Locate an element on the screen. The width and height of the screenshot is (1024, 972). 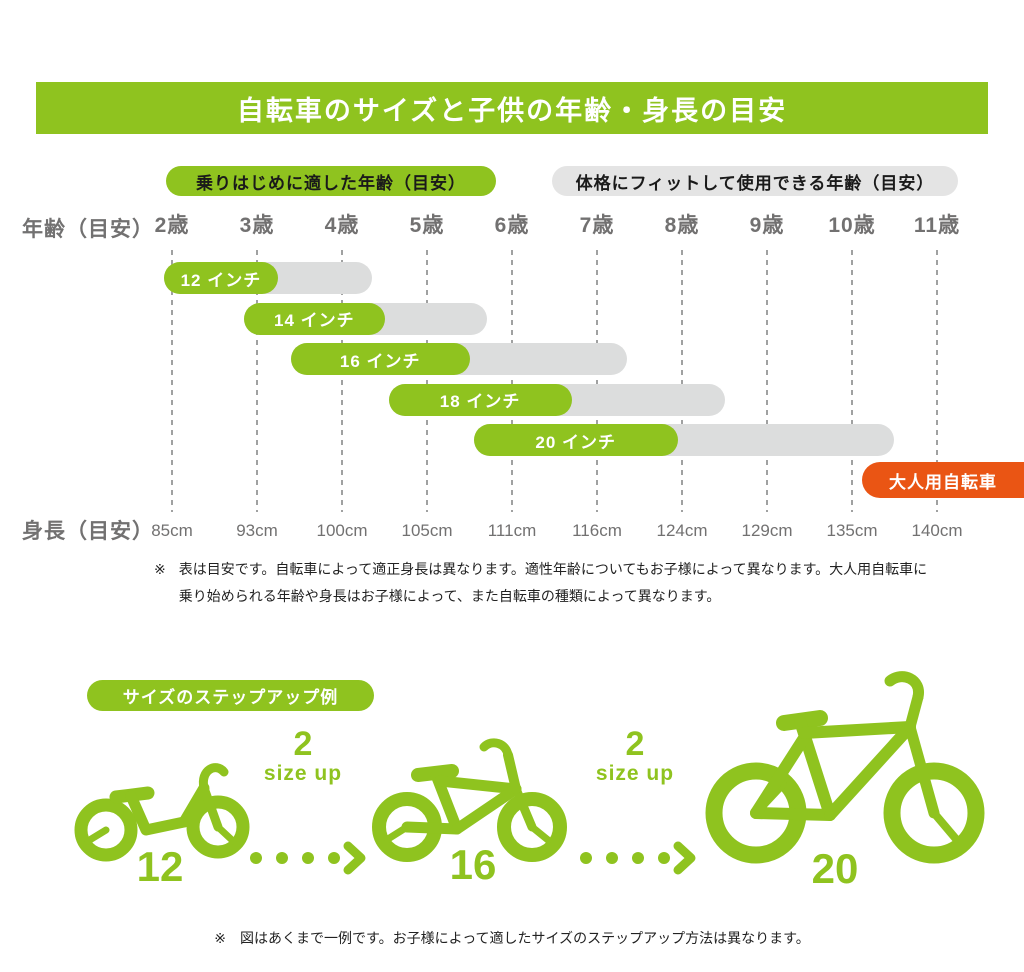
bar-row: 18 インチ is located at coordinates (554, 399).